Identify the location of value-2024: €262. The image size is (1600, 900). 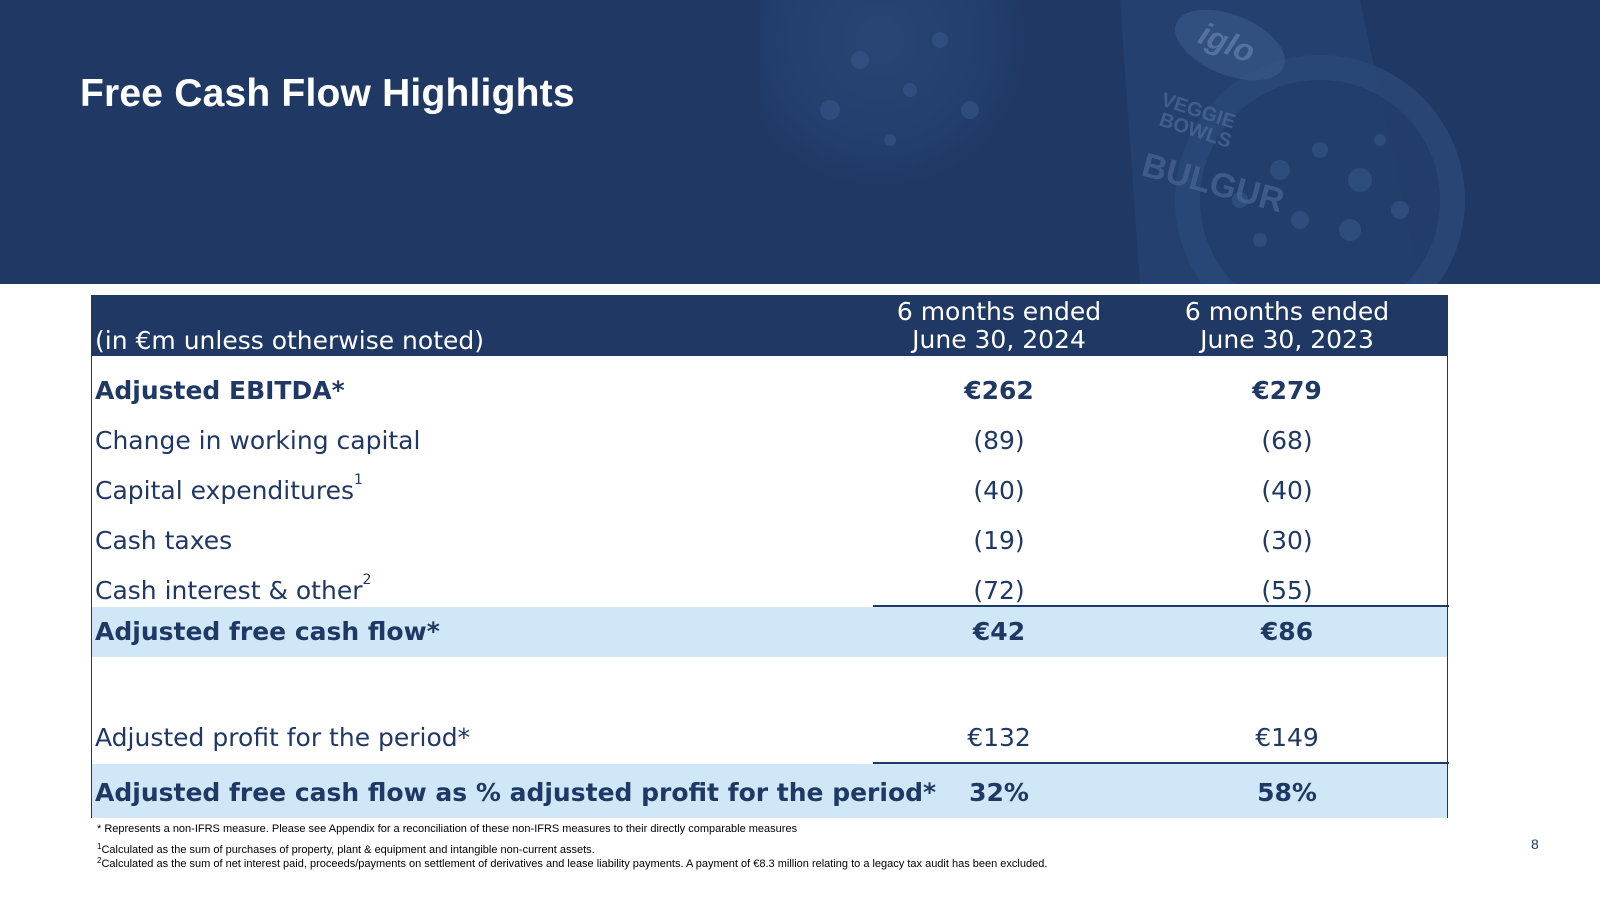
(999, 390).